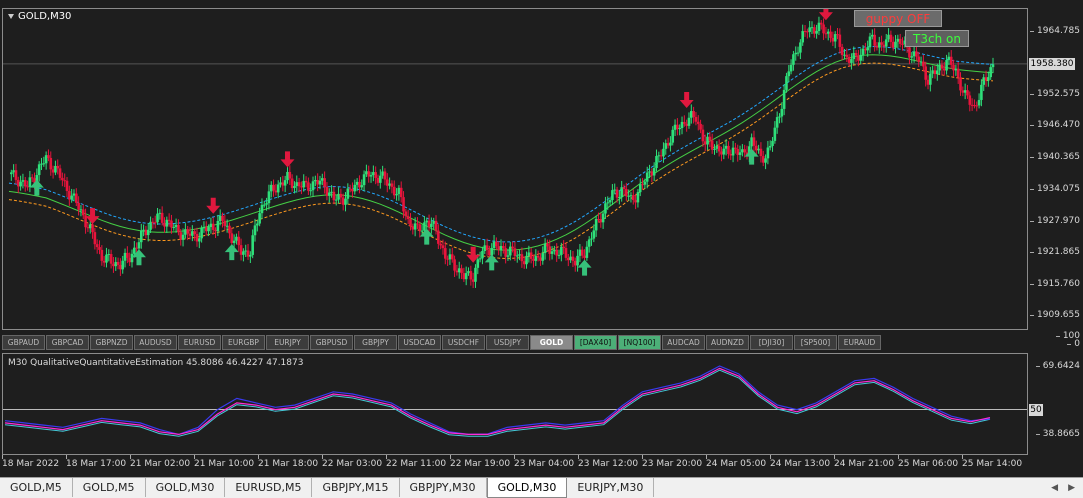 Image resolution: width=1083 pixels, height=498 pixels. Describe the element at coordinates (443, 487) in the screenshot. I see `chart-tab: GBPJPY,M30` at that location.